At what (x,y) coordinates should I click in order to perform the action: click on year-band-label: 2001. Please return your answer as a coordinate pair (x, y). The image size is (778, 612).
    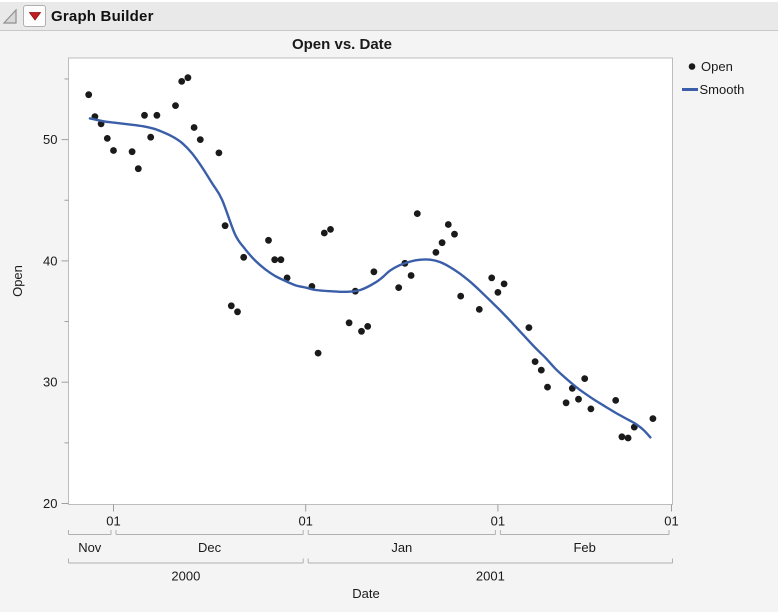
    Looking at the image, I should click on (490, 576).